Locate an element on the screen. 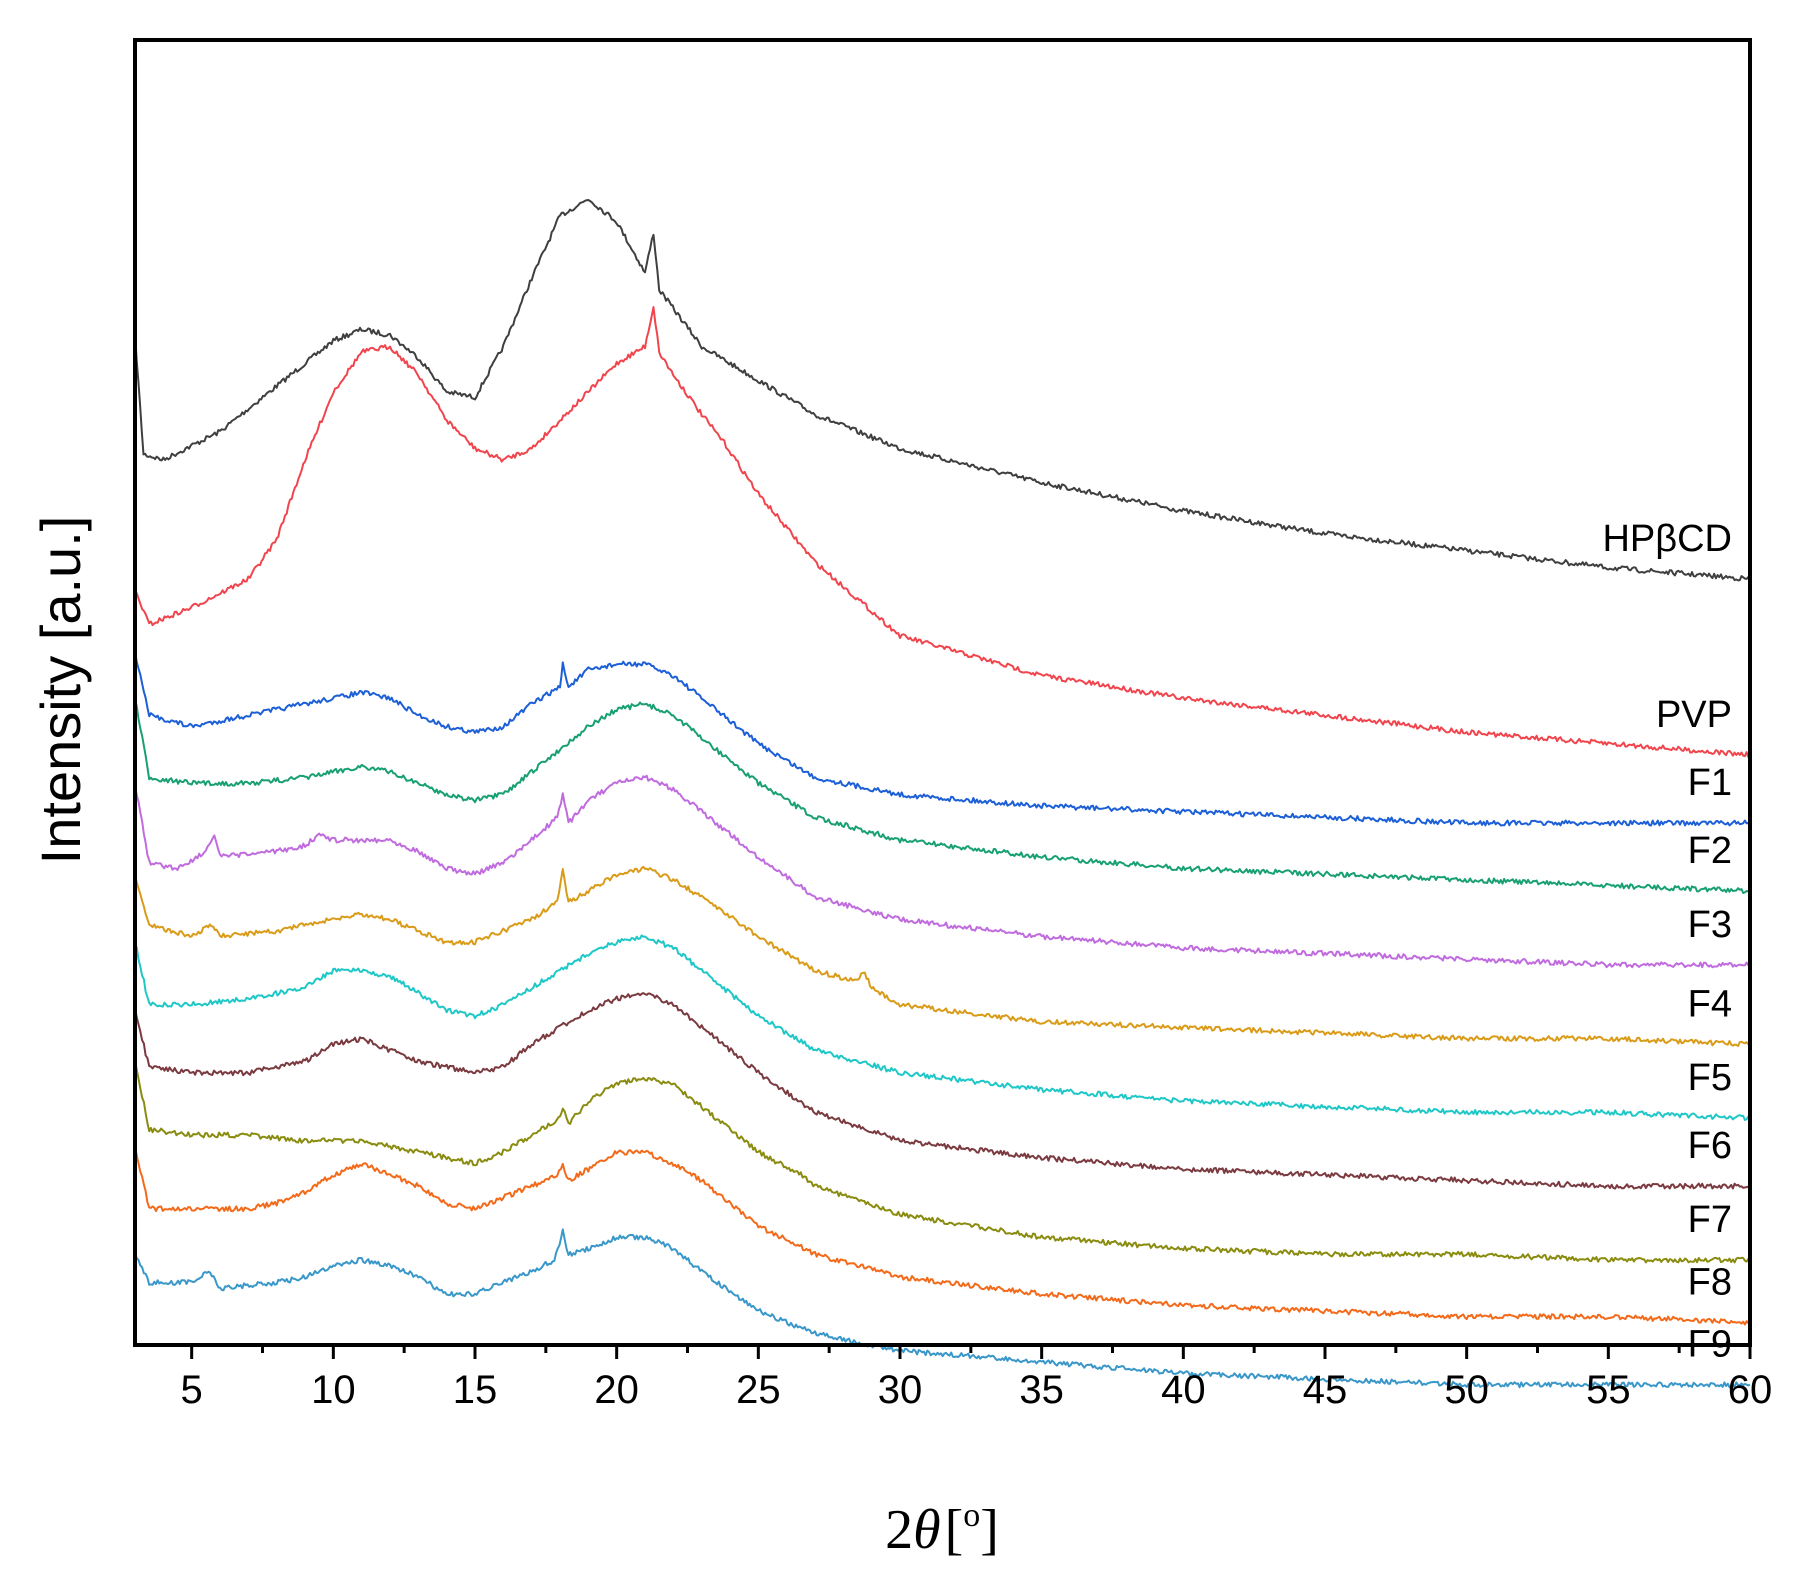  x-tick-label: 30 is located at coordinates (900, 1390).